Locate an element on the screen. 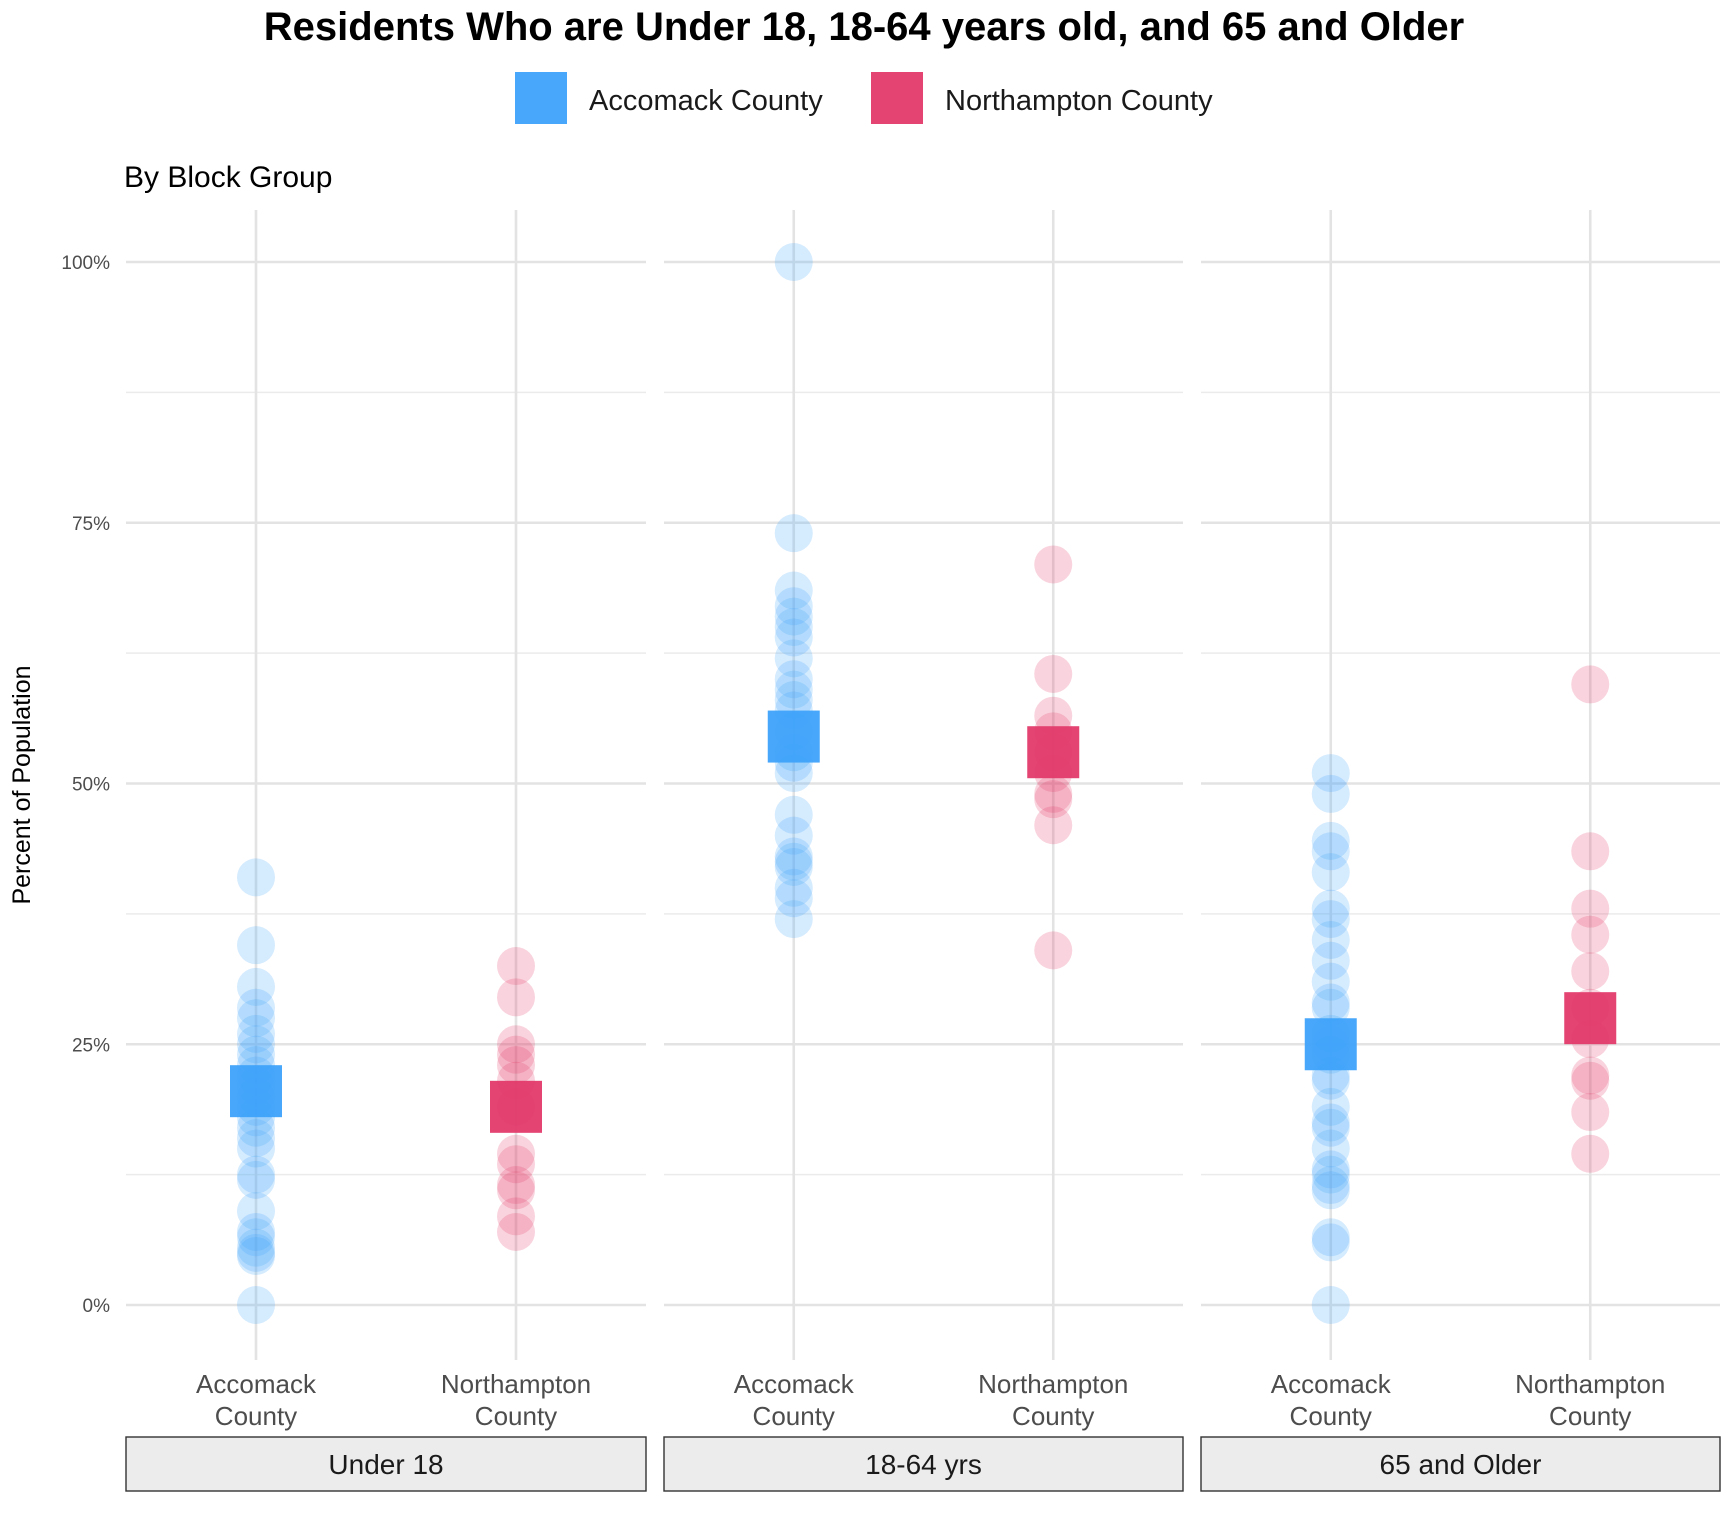 This screenshot has width=1728, height=1536. y-tick-label: 100% is located at coordinates (85, 263).